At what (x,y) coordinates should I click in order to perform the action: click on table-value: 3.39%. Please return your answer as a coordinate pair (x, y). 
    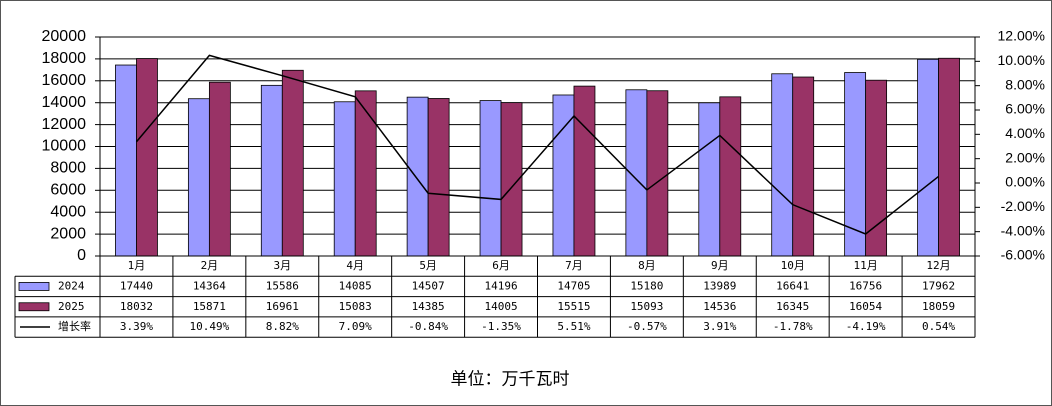
    Looking at the image, I should click on (136, 326).